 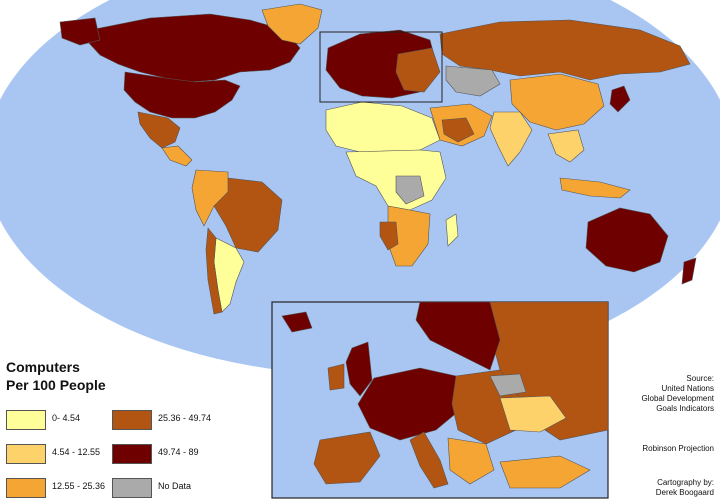 I want to click on credit-line1: Cartography by:, so click(x=685, y=482).